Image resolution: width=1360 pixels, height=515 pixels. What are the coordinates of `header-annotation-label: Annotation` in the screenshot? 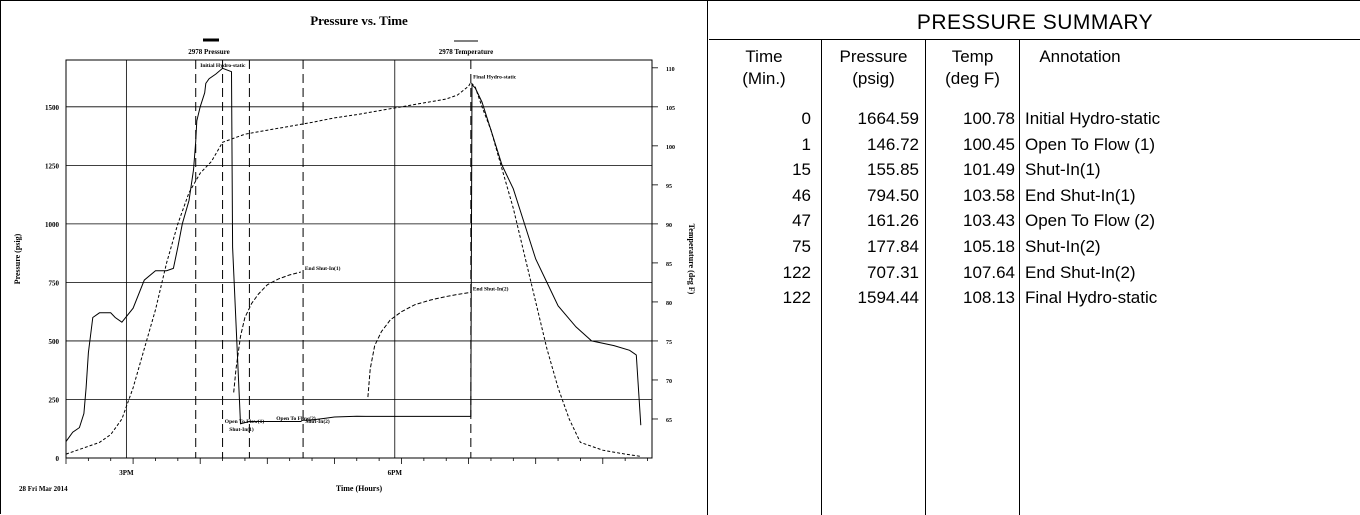 It's located at (1080, 56).